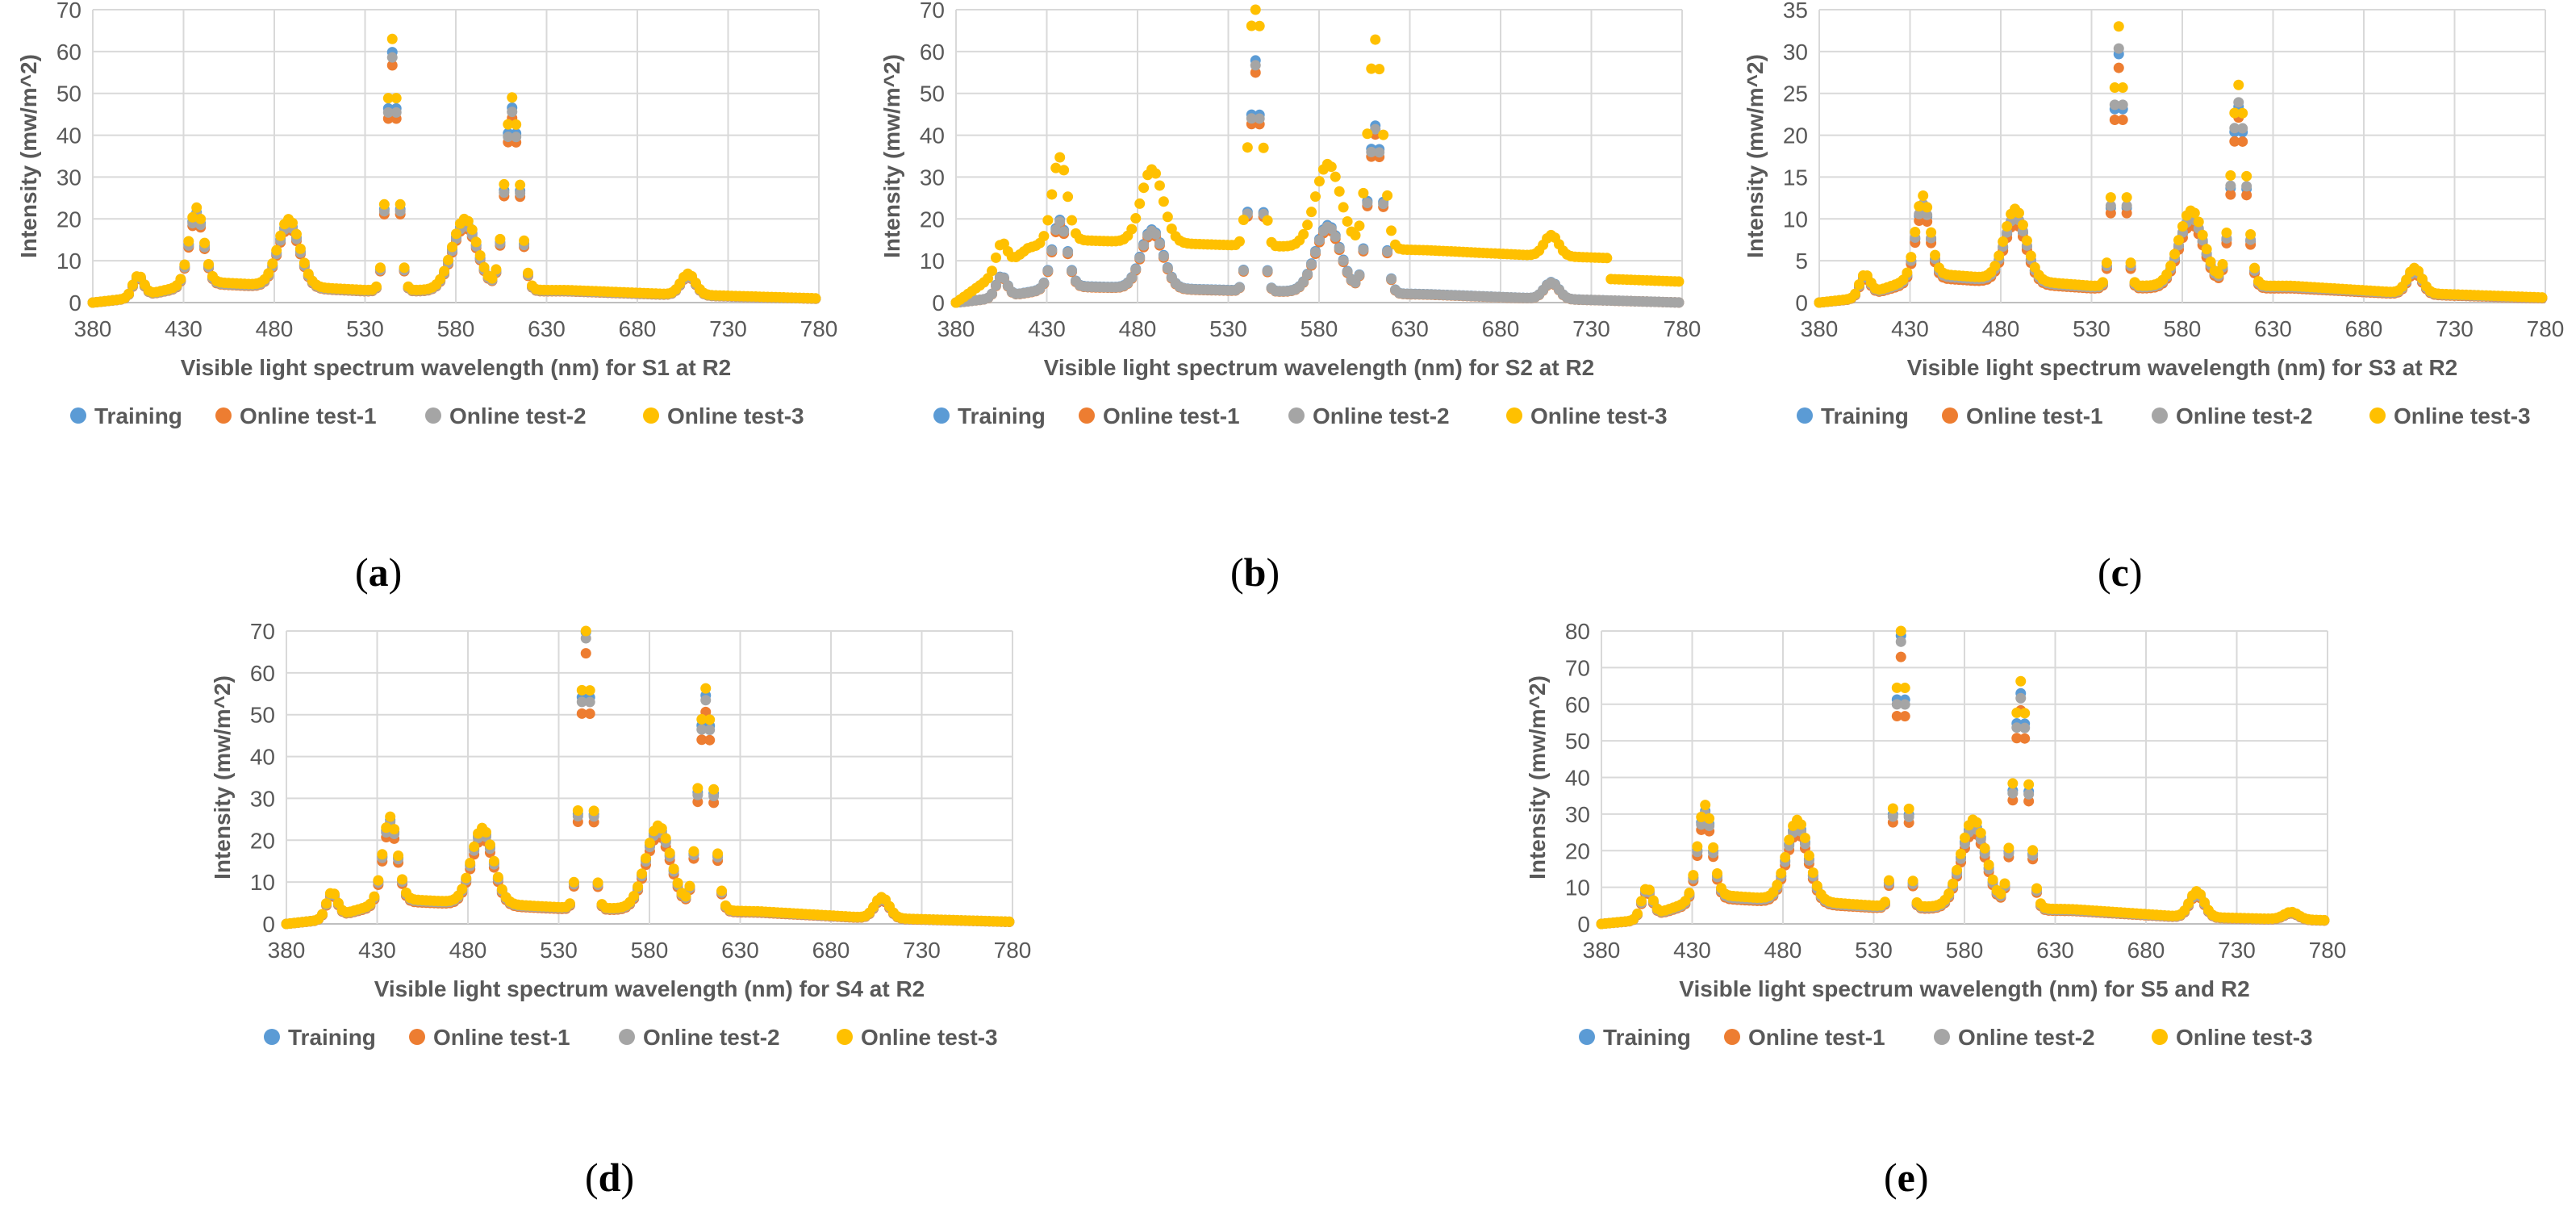 The image size is (2576, 1216). Describe the element at coordinates (2146, 950) in the screenshot. I see `x-tick-label: 680` at that location.